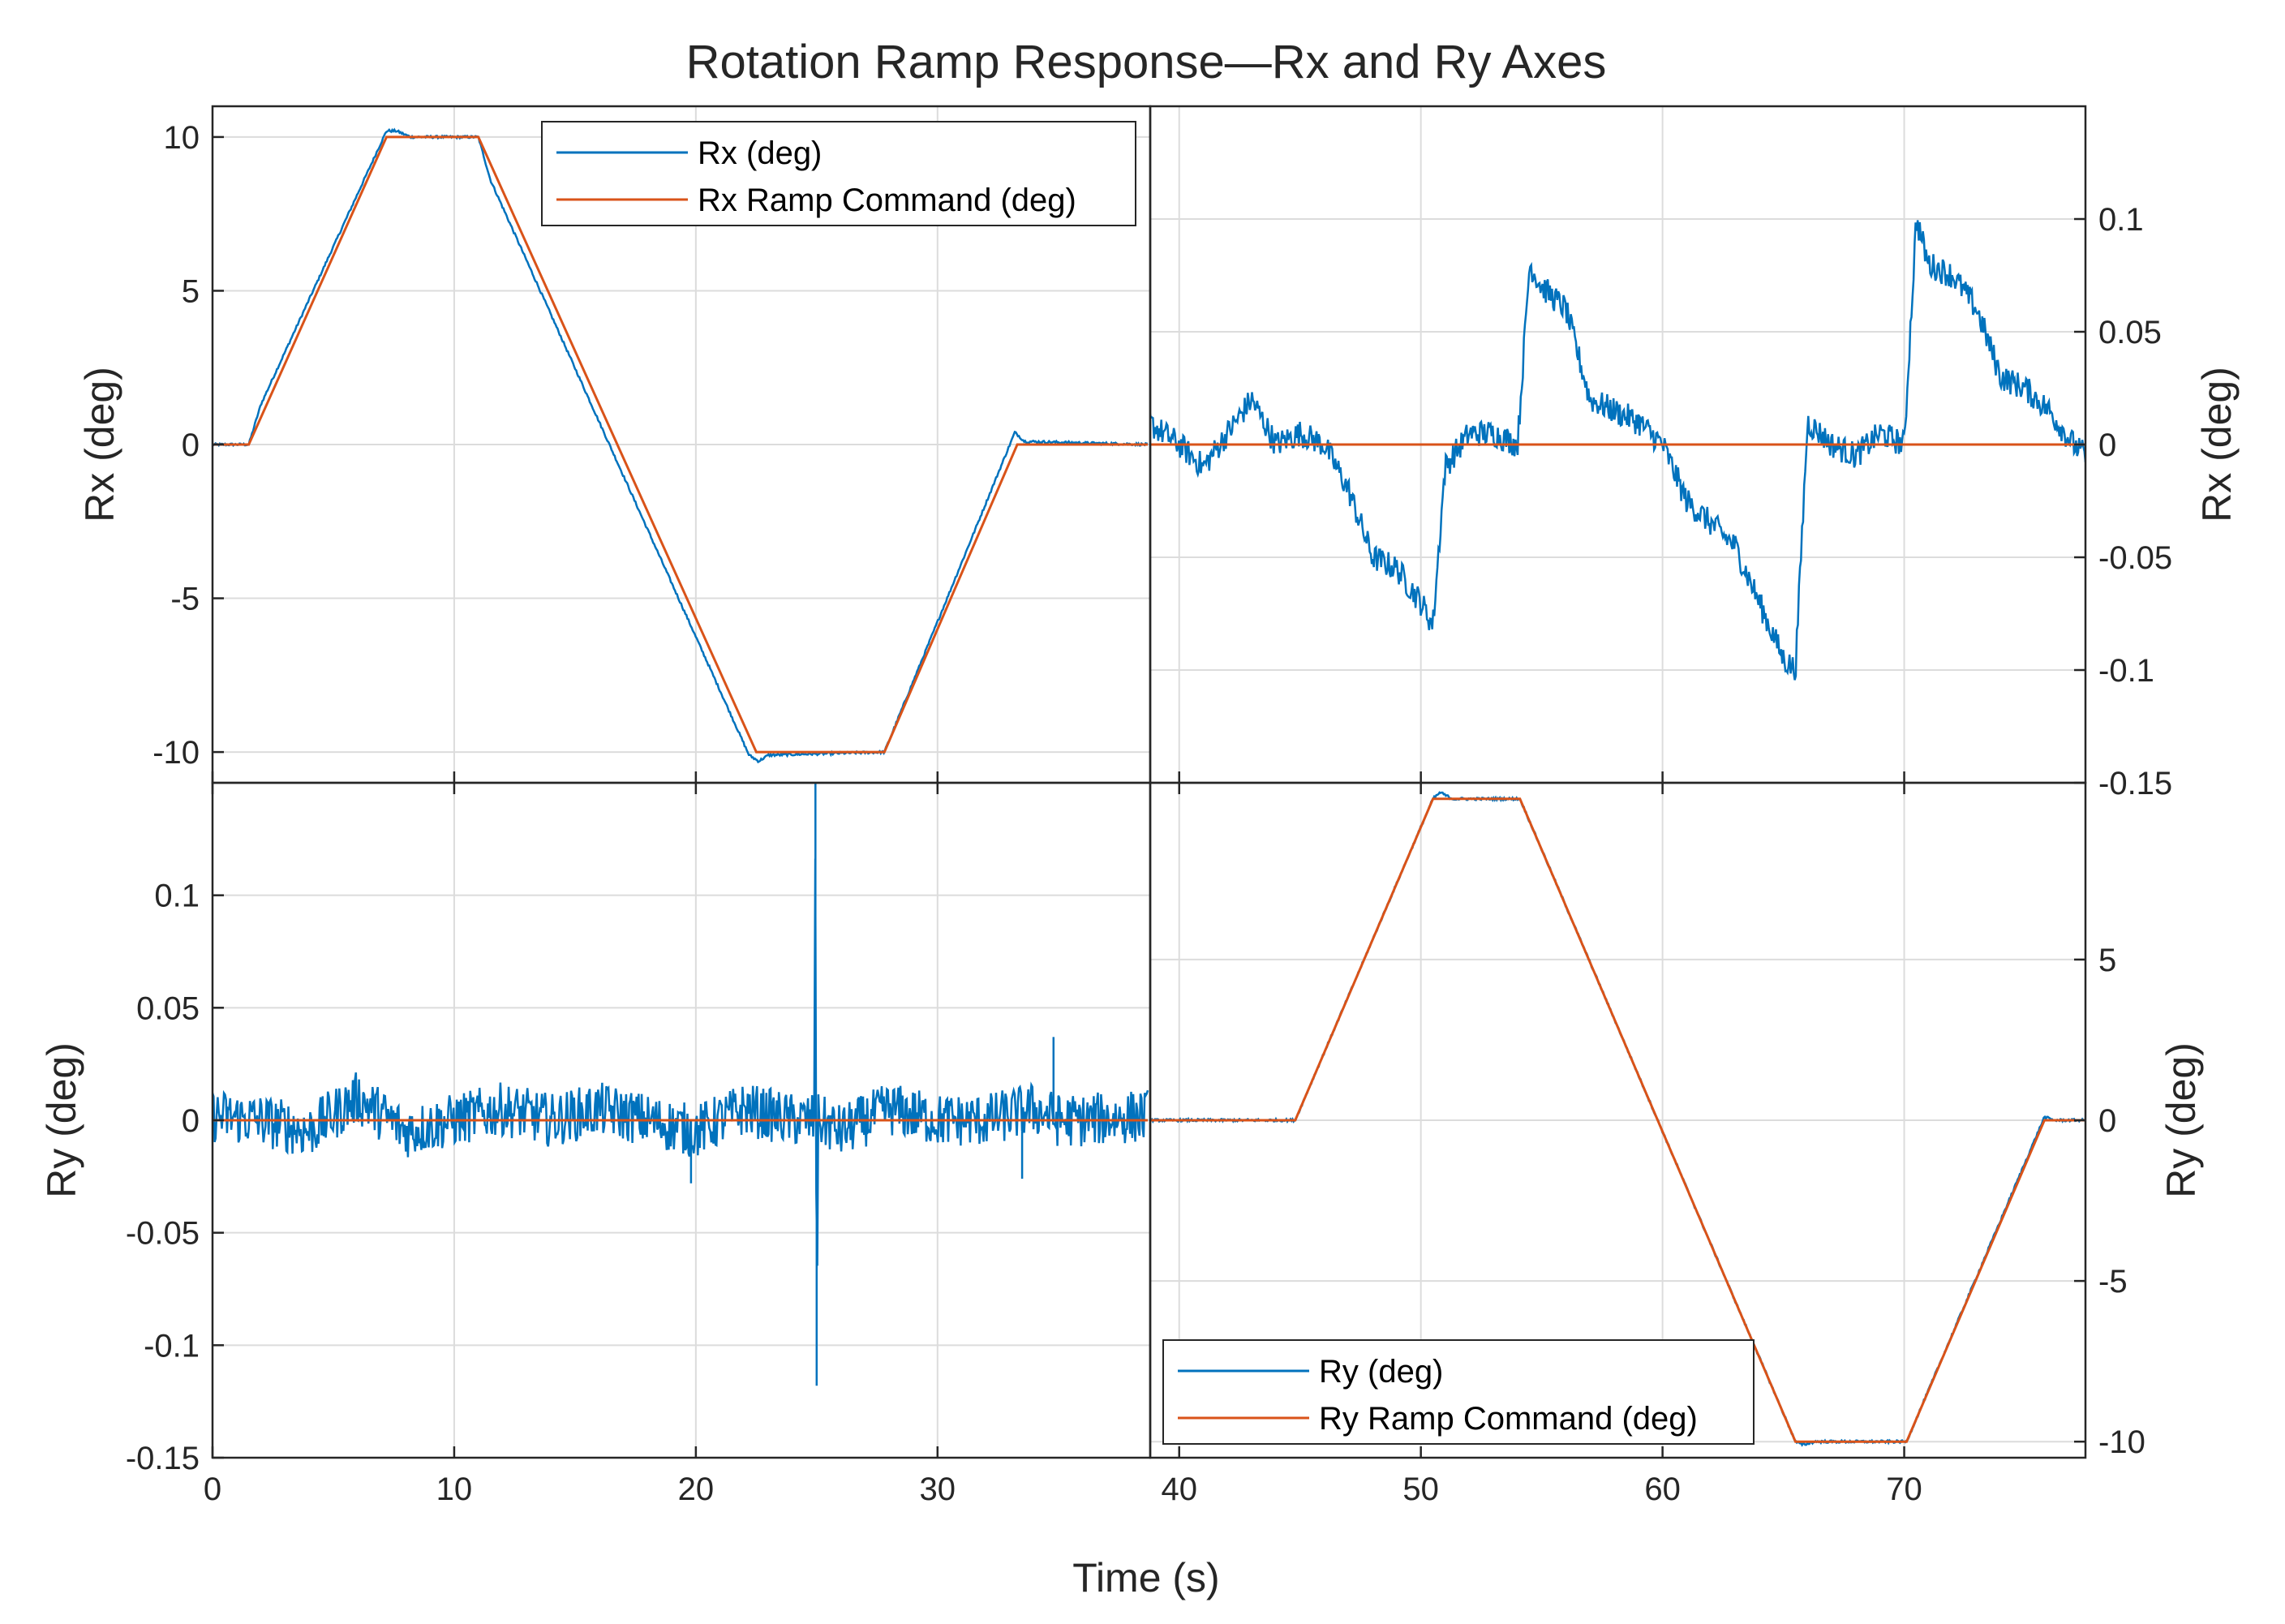 This screenshot has height=1624, width=2285. I want to click on y-tick-label-rx-large: 10, so click(182, 138).